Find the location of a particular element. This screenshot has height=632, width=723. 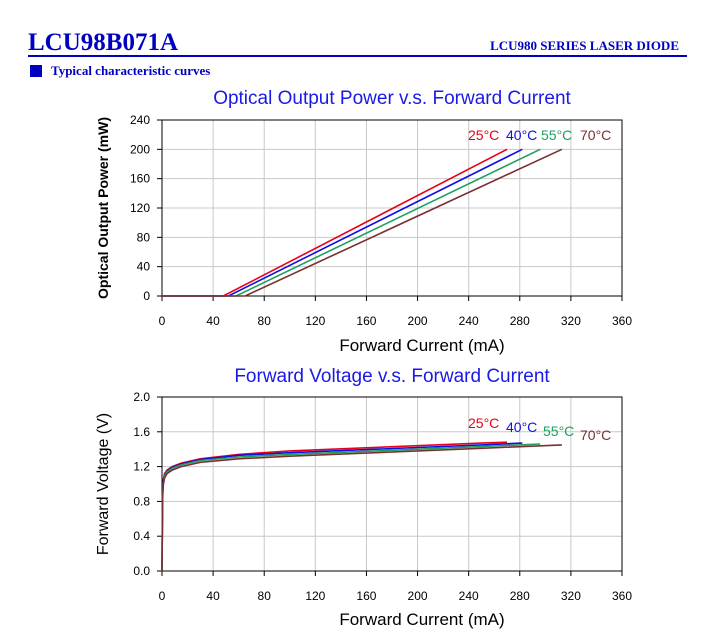

model-number: LCU98B071A is located at coordinates (103, 42).